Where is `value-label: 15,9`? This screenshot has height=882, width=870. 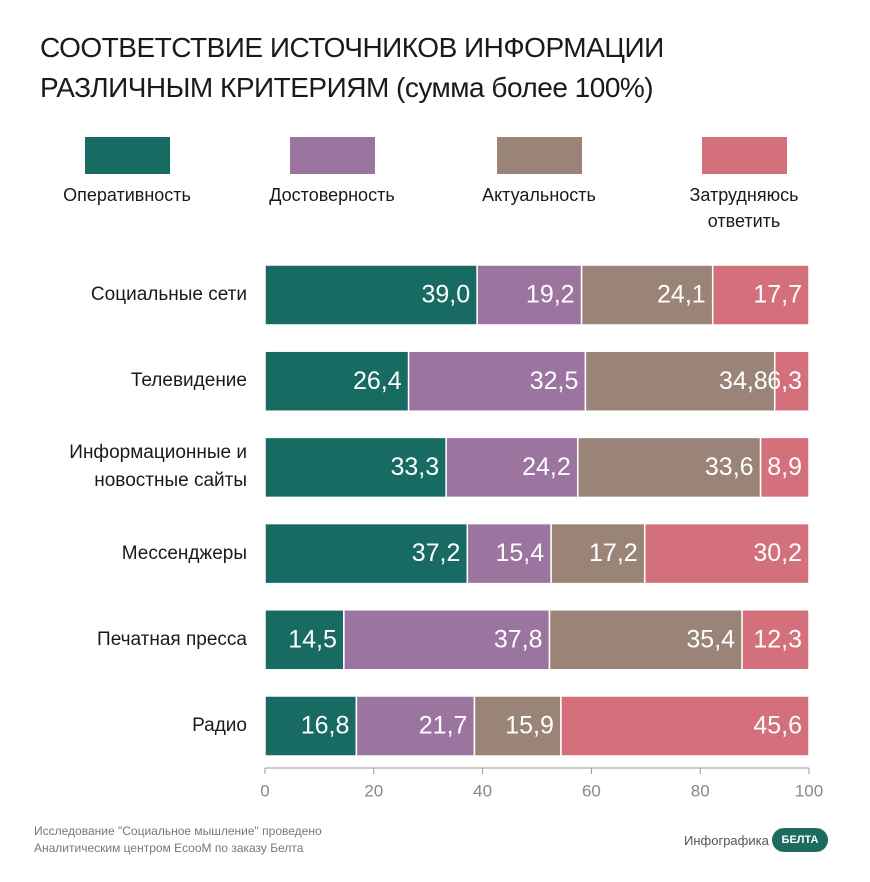 value-label: 15,9 is located at coordinates (529, 726).